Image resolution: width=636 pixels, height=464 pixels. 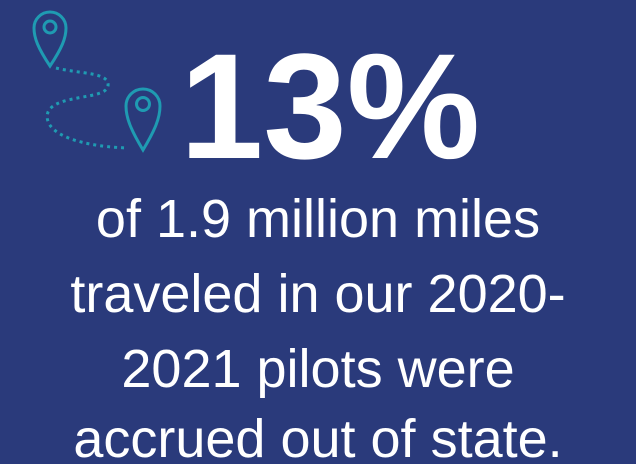 What do you see at coordinates (50, 27) in the screenshot?
I see `pin-start-dot` at bounding box center [50, 27].